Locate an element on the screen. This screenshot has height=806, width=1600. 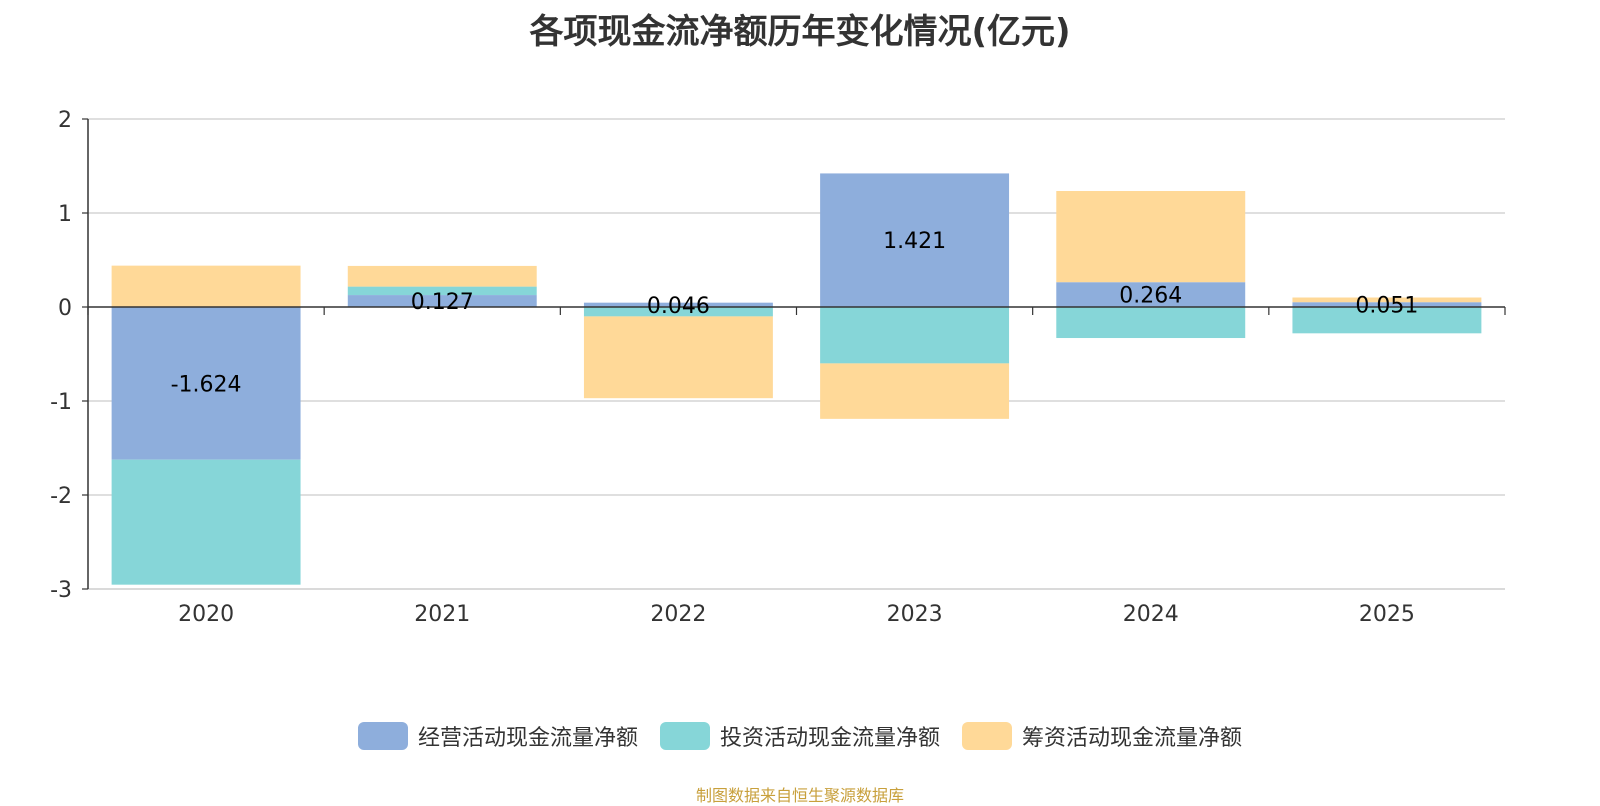
legend-swatch-investing is located at coordinates (684, 736).